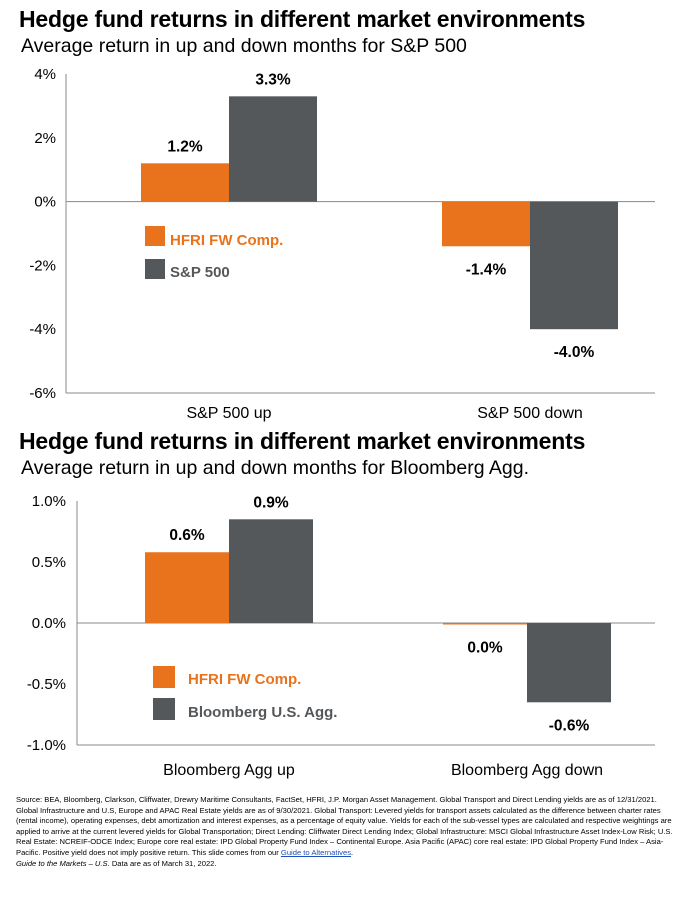 This screenshot has height=899, width=684. Describe the element at coordinates (271, 502) in the screenshot. I see `data-label: 0.9%` at that location.